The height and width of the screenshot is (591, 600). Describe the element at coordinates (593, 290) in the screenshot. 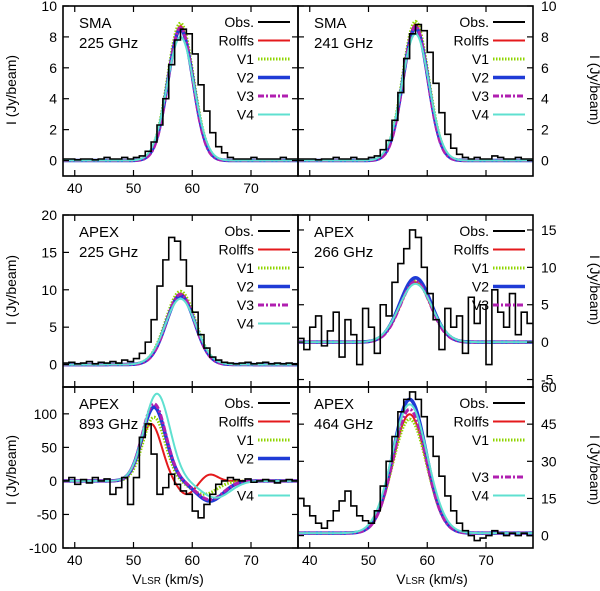

I see `ylabel-right-mid: I (Jy/beam)` at that location.